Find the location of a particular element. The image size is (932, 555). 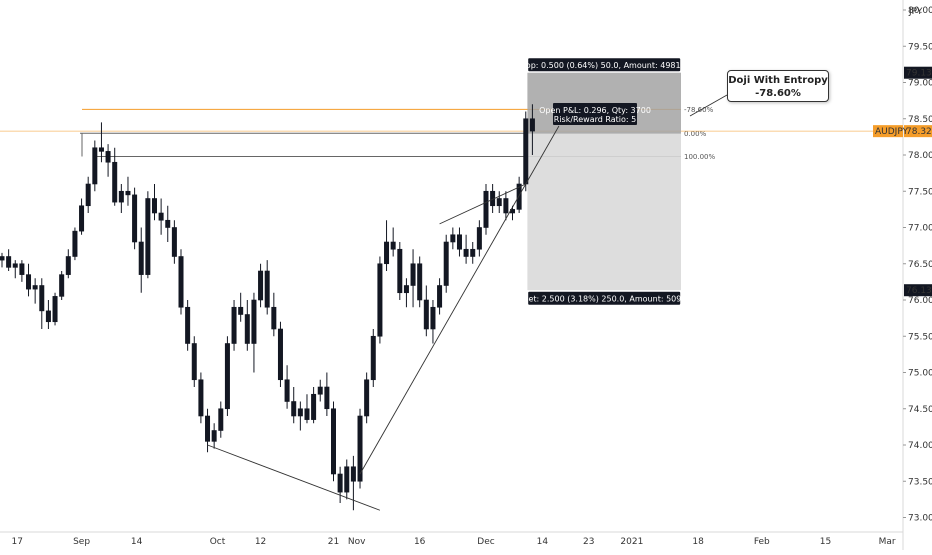

stop-price-tag-bg is located at coordinates (918, 72).